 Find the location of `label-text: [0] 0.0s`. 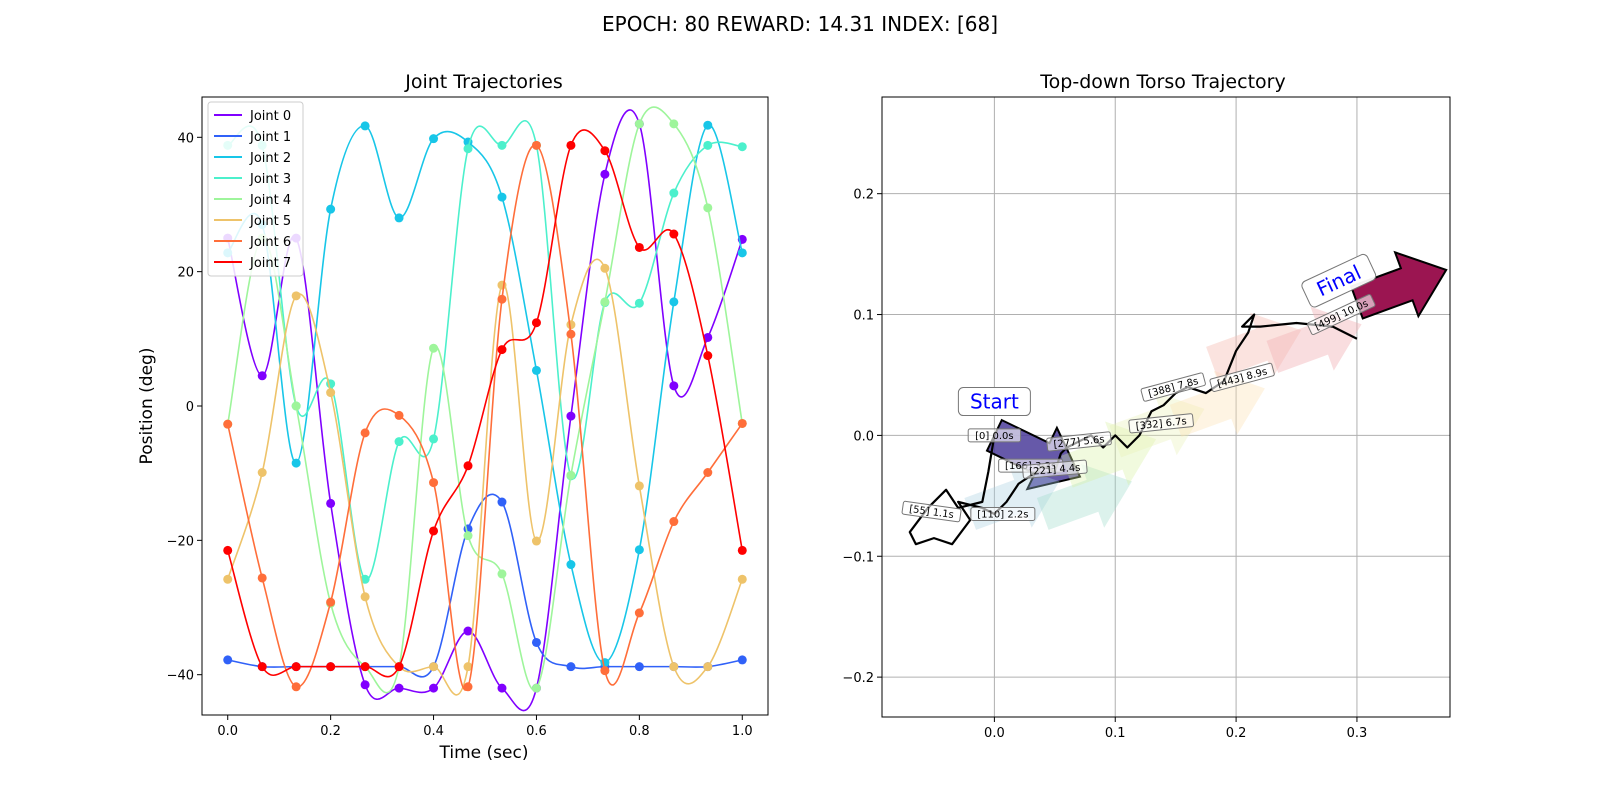

label-text: [0] 0.0s is located at coordinates (994, 436).